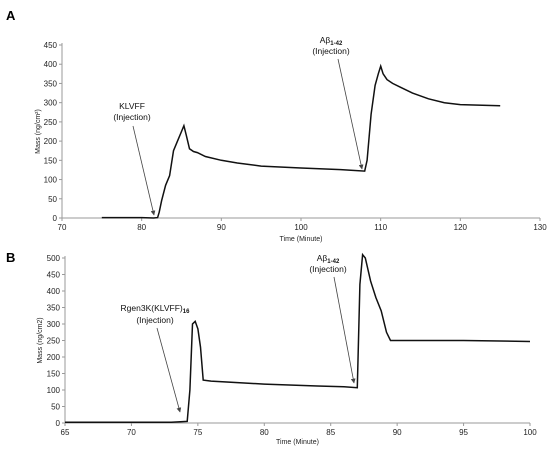 Image resolution: width=550 pixels, height=451 pixels. What do you see at coordinates (144, 170) in the screenshot?
I see `panel-a-annotation-1-arrow` at bounding box center [144, 170].